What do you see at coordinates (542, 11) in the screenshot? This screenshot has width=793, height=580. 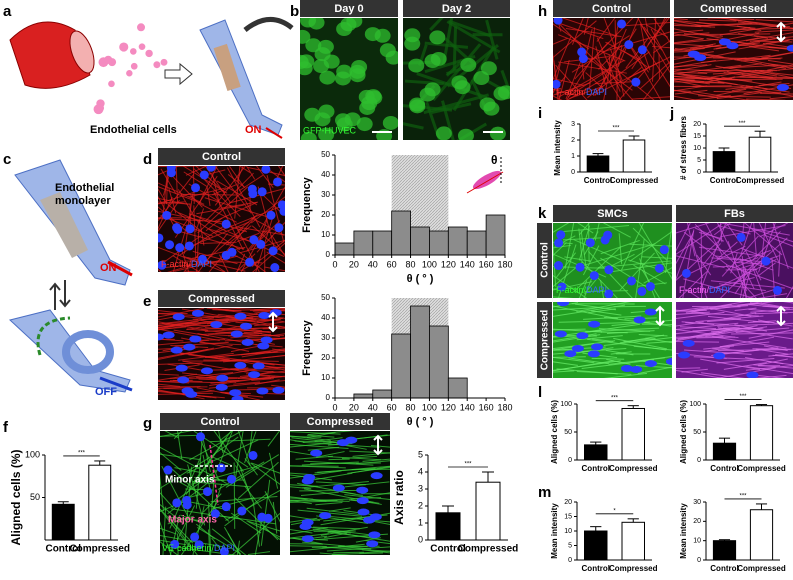 I see `panel-letter: h` at bounding box center [542, 11].